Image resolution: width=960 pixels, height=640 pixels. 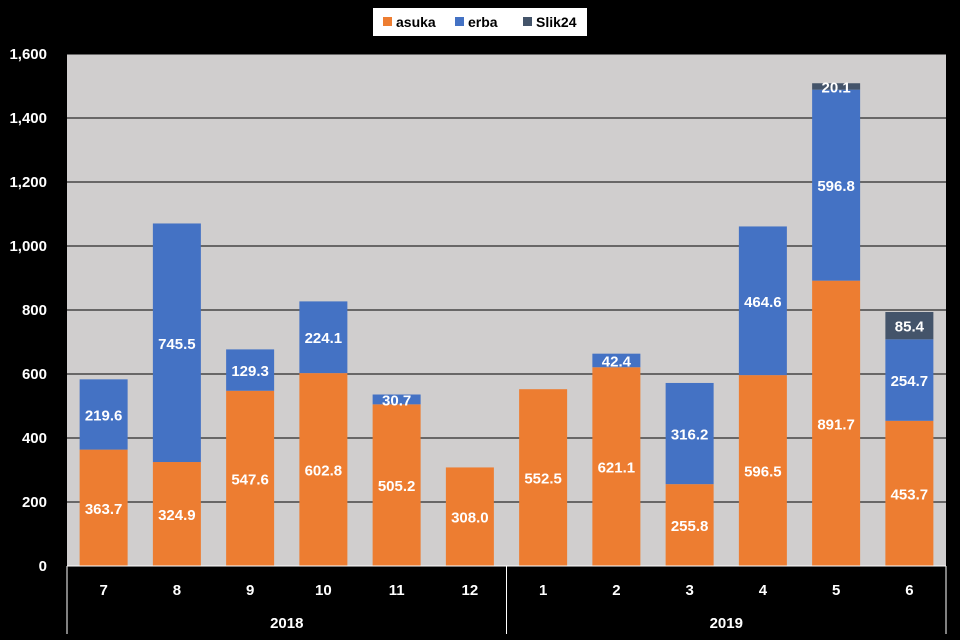 I want to click on data-label: 219.6, so click(x=104, y=415).